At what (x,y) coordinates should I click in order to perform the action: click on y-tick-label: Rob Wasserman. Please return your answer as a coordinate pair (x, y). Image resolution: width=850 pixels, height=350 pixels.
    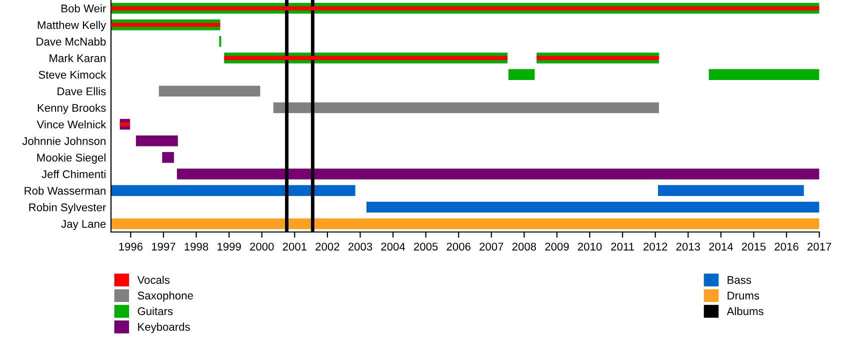
    Looking at the image, I should click on (65, 190).